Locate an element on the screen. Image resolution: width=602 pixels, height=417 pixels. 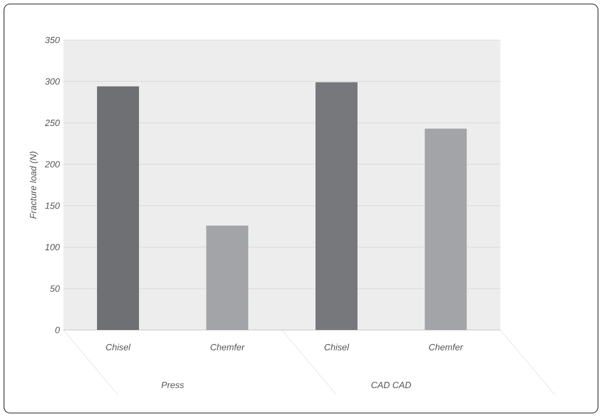
y-tick-label: 50 is located at coordinates (55, 288).